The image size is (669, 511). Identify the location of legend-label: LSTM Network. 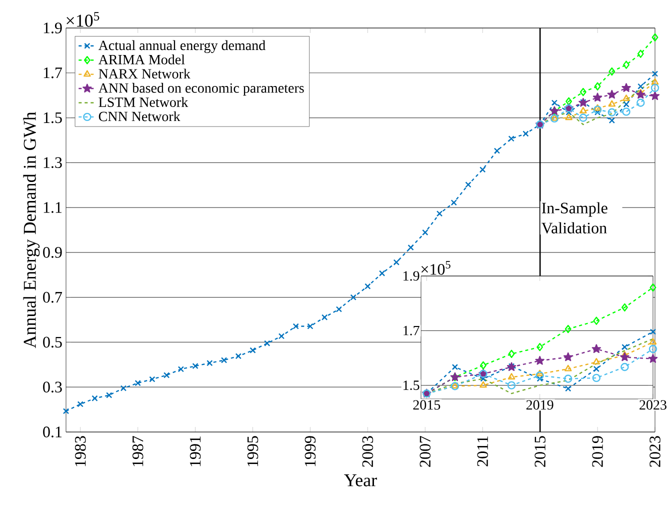
(143, 102).